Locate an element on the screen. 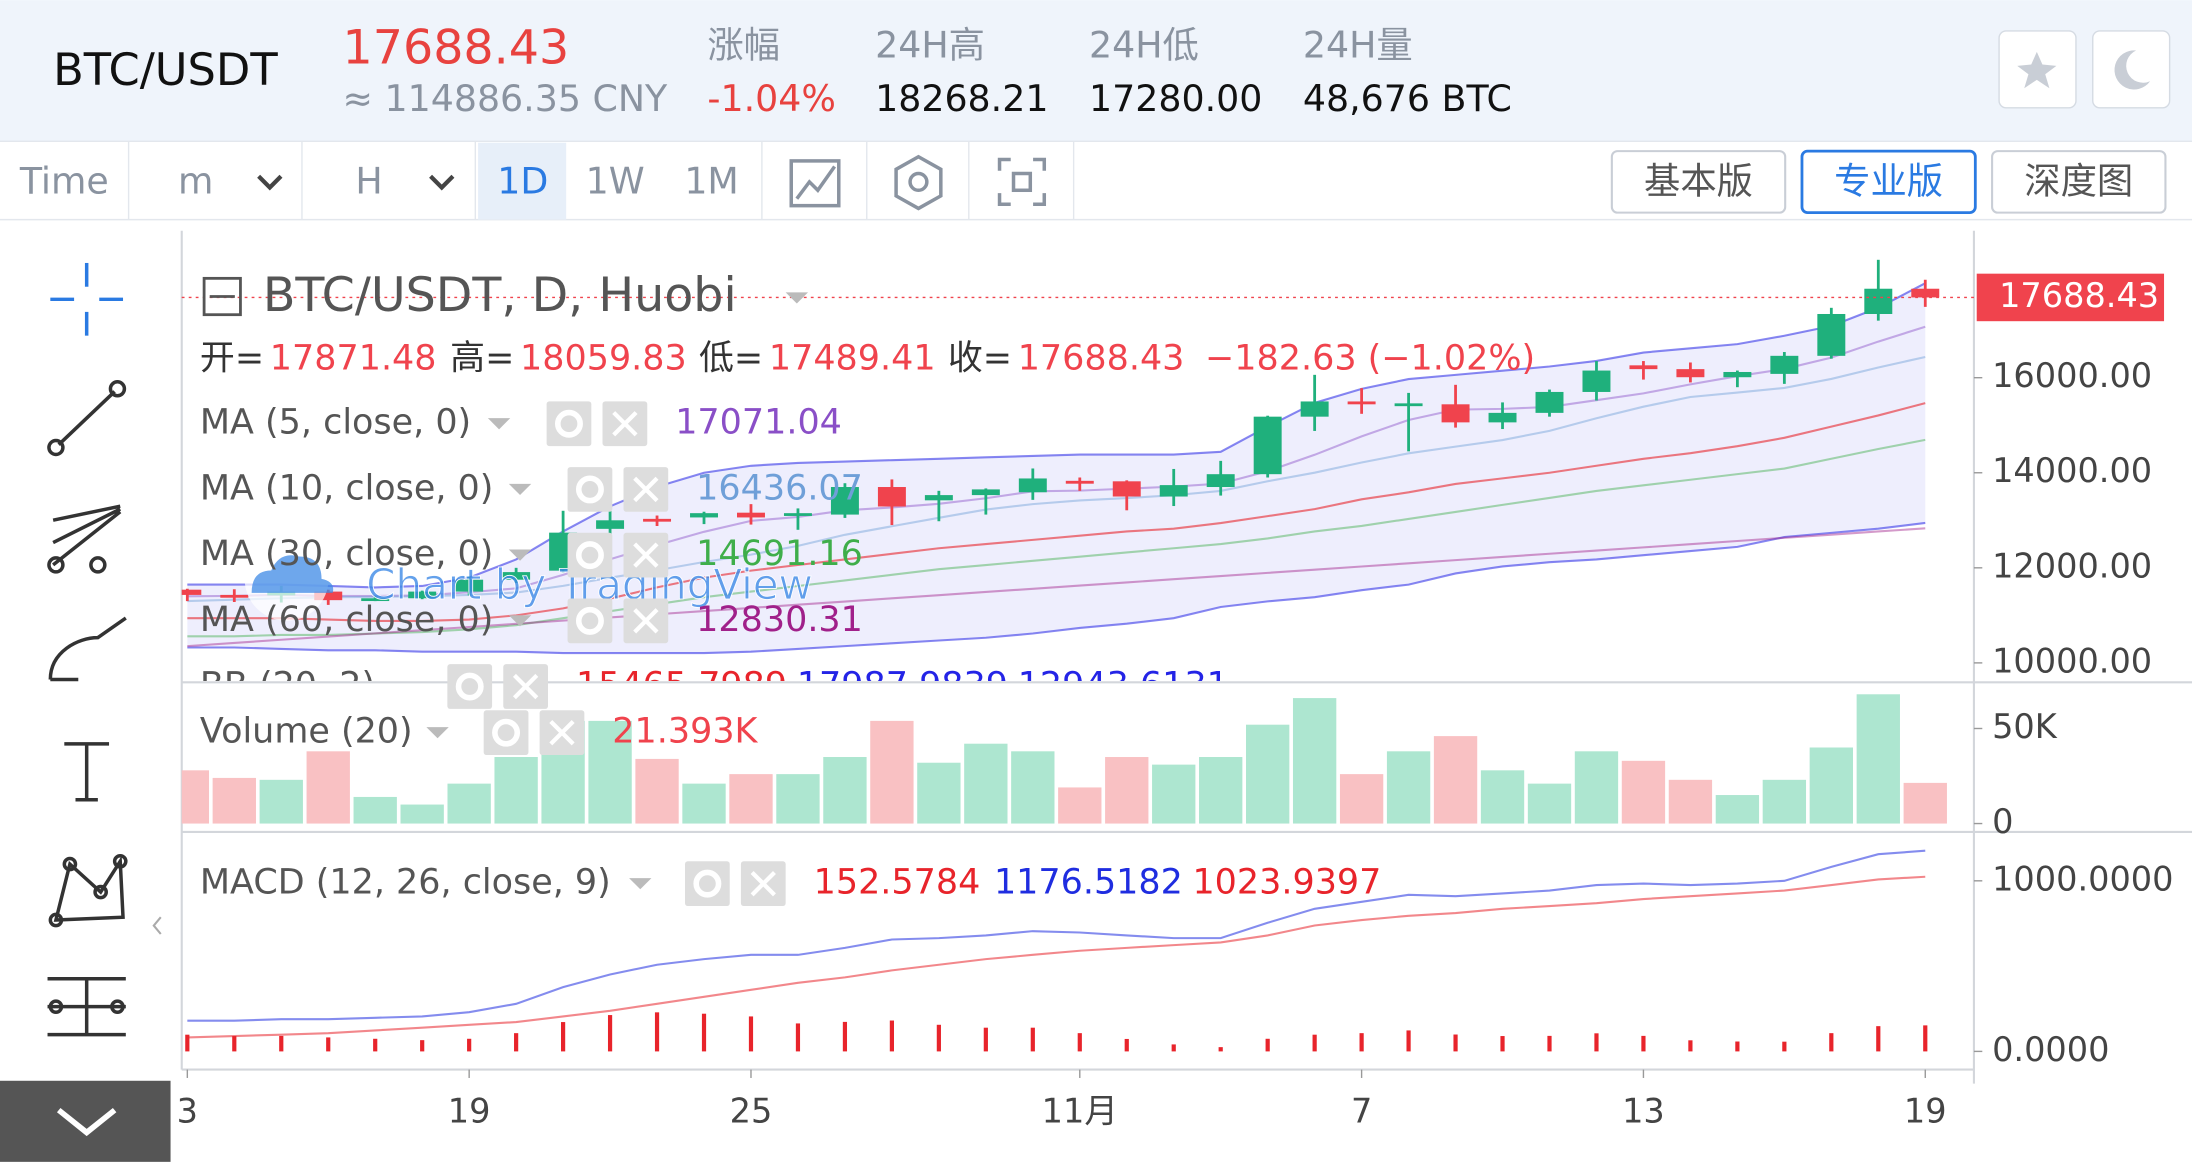 This screenshot has width=2192, height=1162. legend-value: 17071.04 is located at coordinates (758, 423).